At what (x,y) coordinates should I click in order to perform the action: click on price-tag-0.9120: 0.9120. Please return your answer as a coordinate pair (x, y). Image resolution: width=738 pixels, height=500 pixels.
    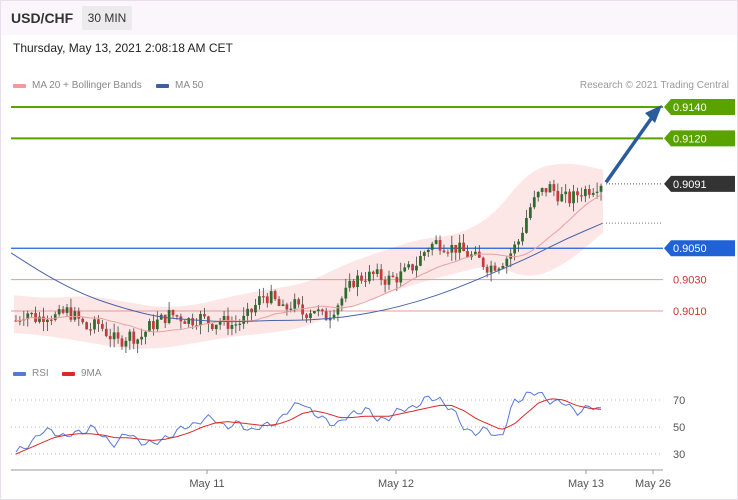
    Looking at the image, I should click on (699, 138).